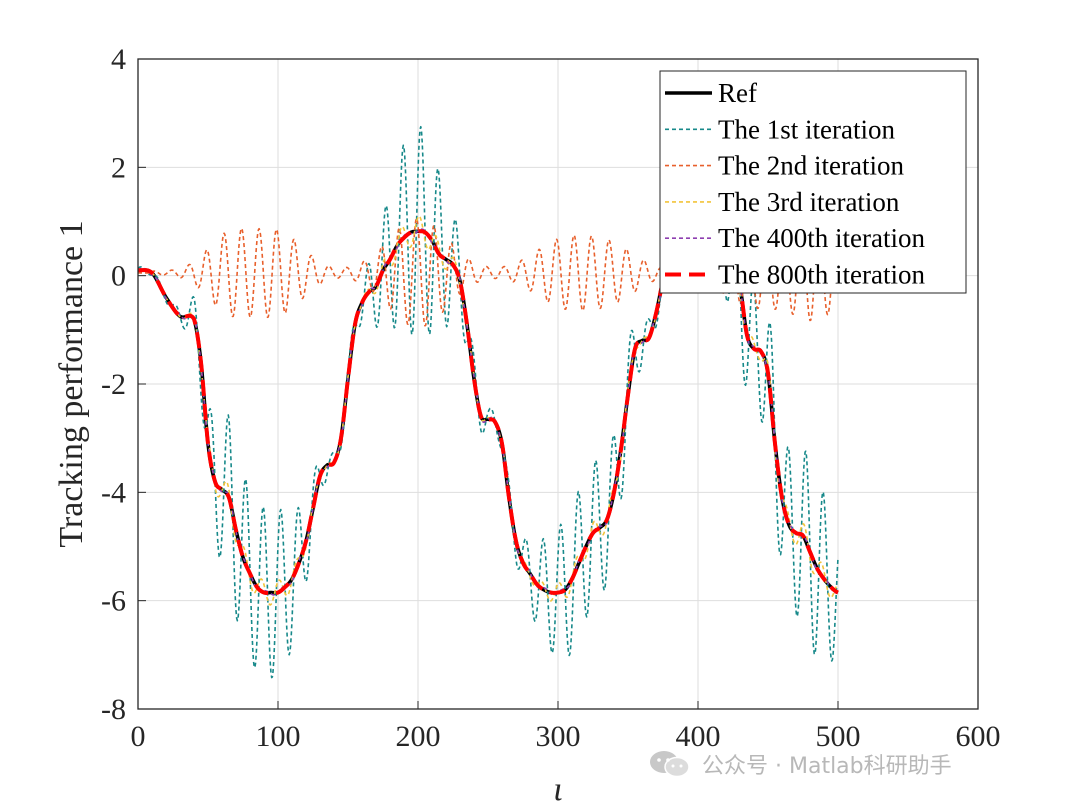 This screenshot has height=807, width=1080. I want to click on y-tick-label: 4, so click(118, 59).